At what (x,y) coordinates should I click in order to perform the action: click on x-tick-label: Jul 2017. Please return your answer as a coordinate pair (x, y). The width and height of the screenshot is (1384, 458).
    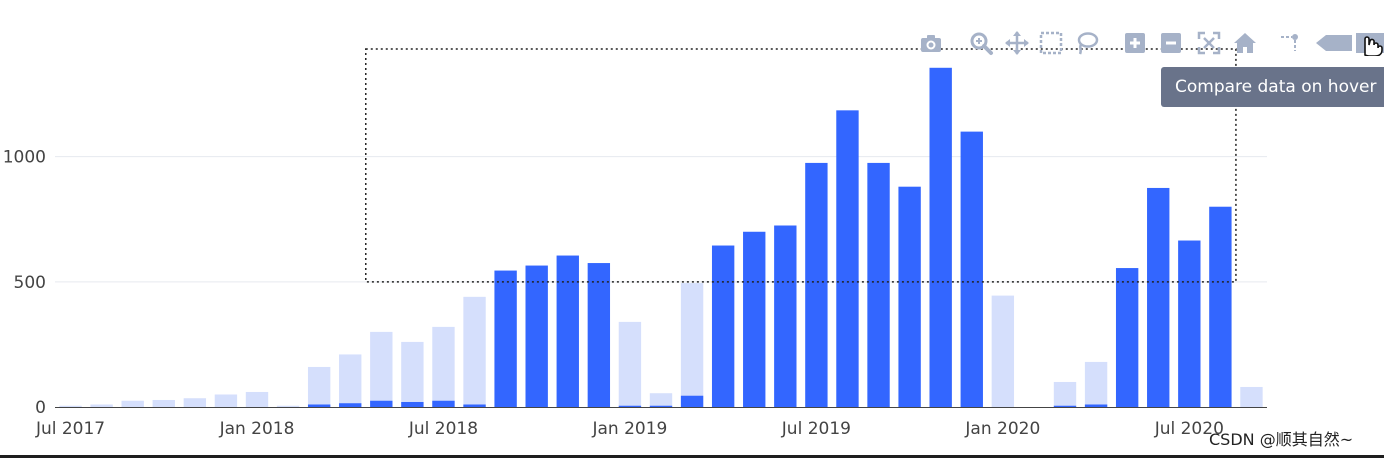
    Looking at the image, I should click on (70, 429).